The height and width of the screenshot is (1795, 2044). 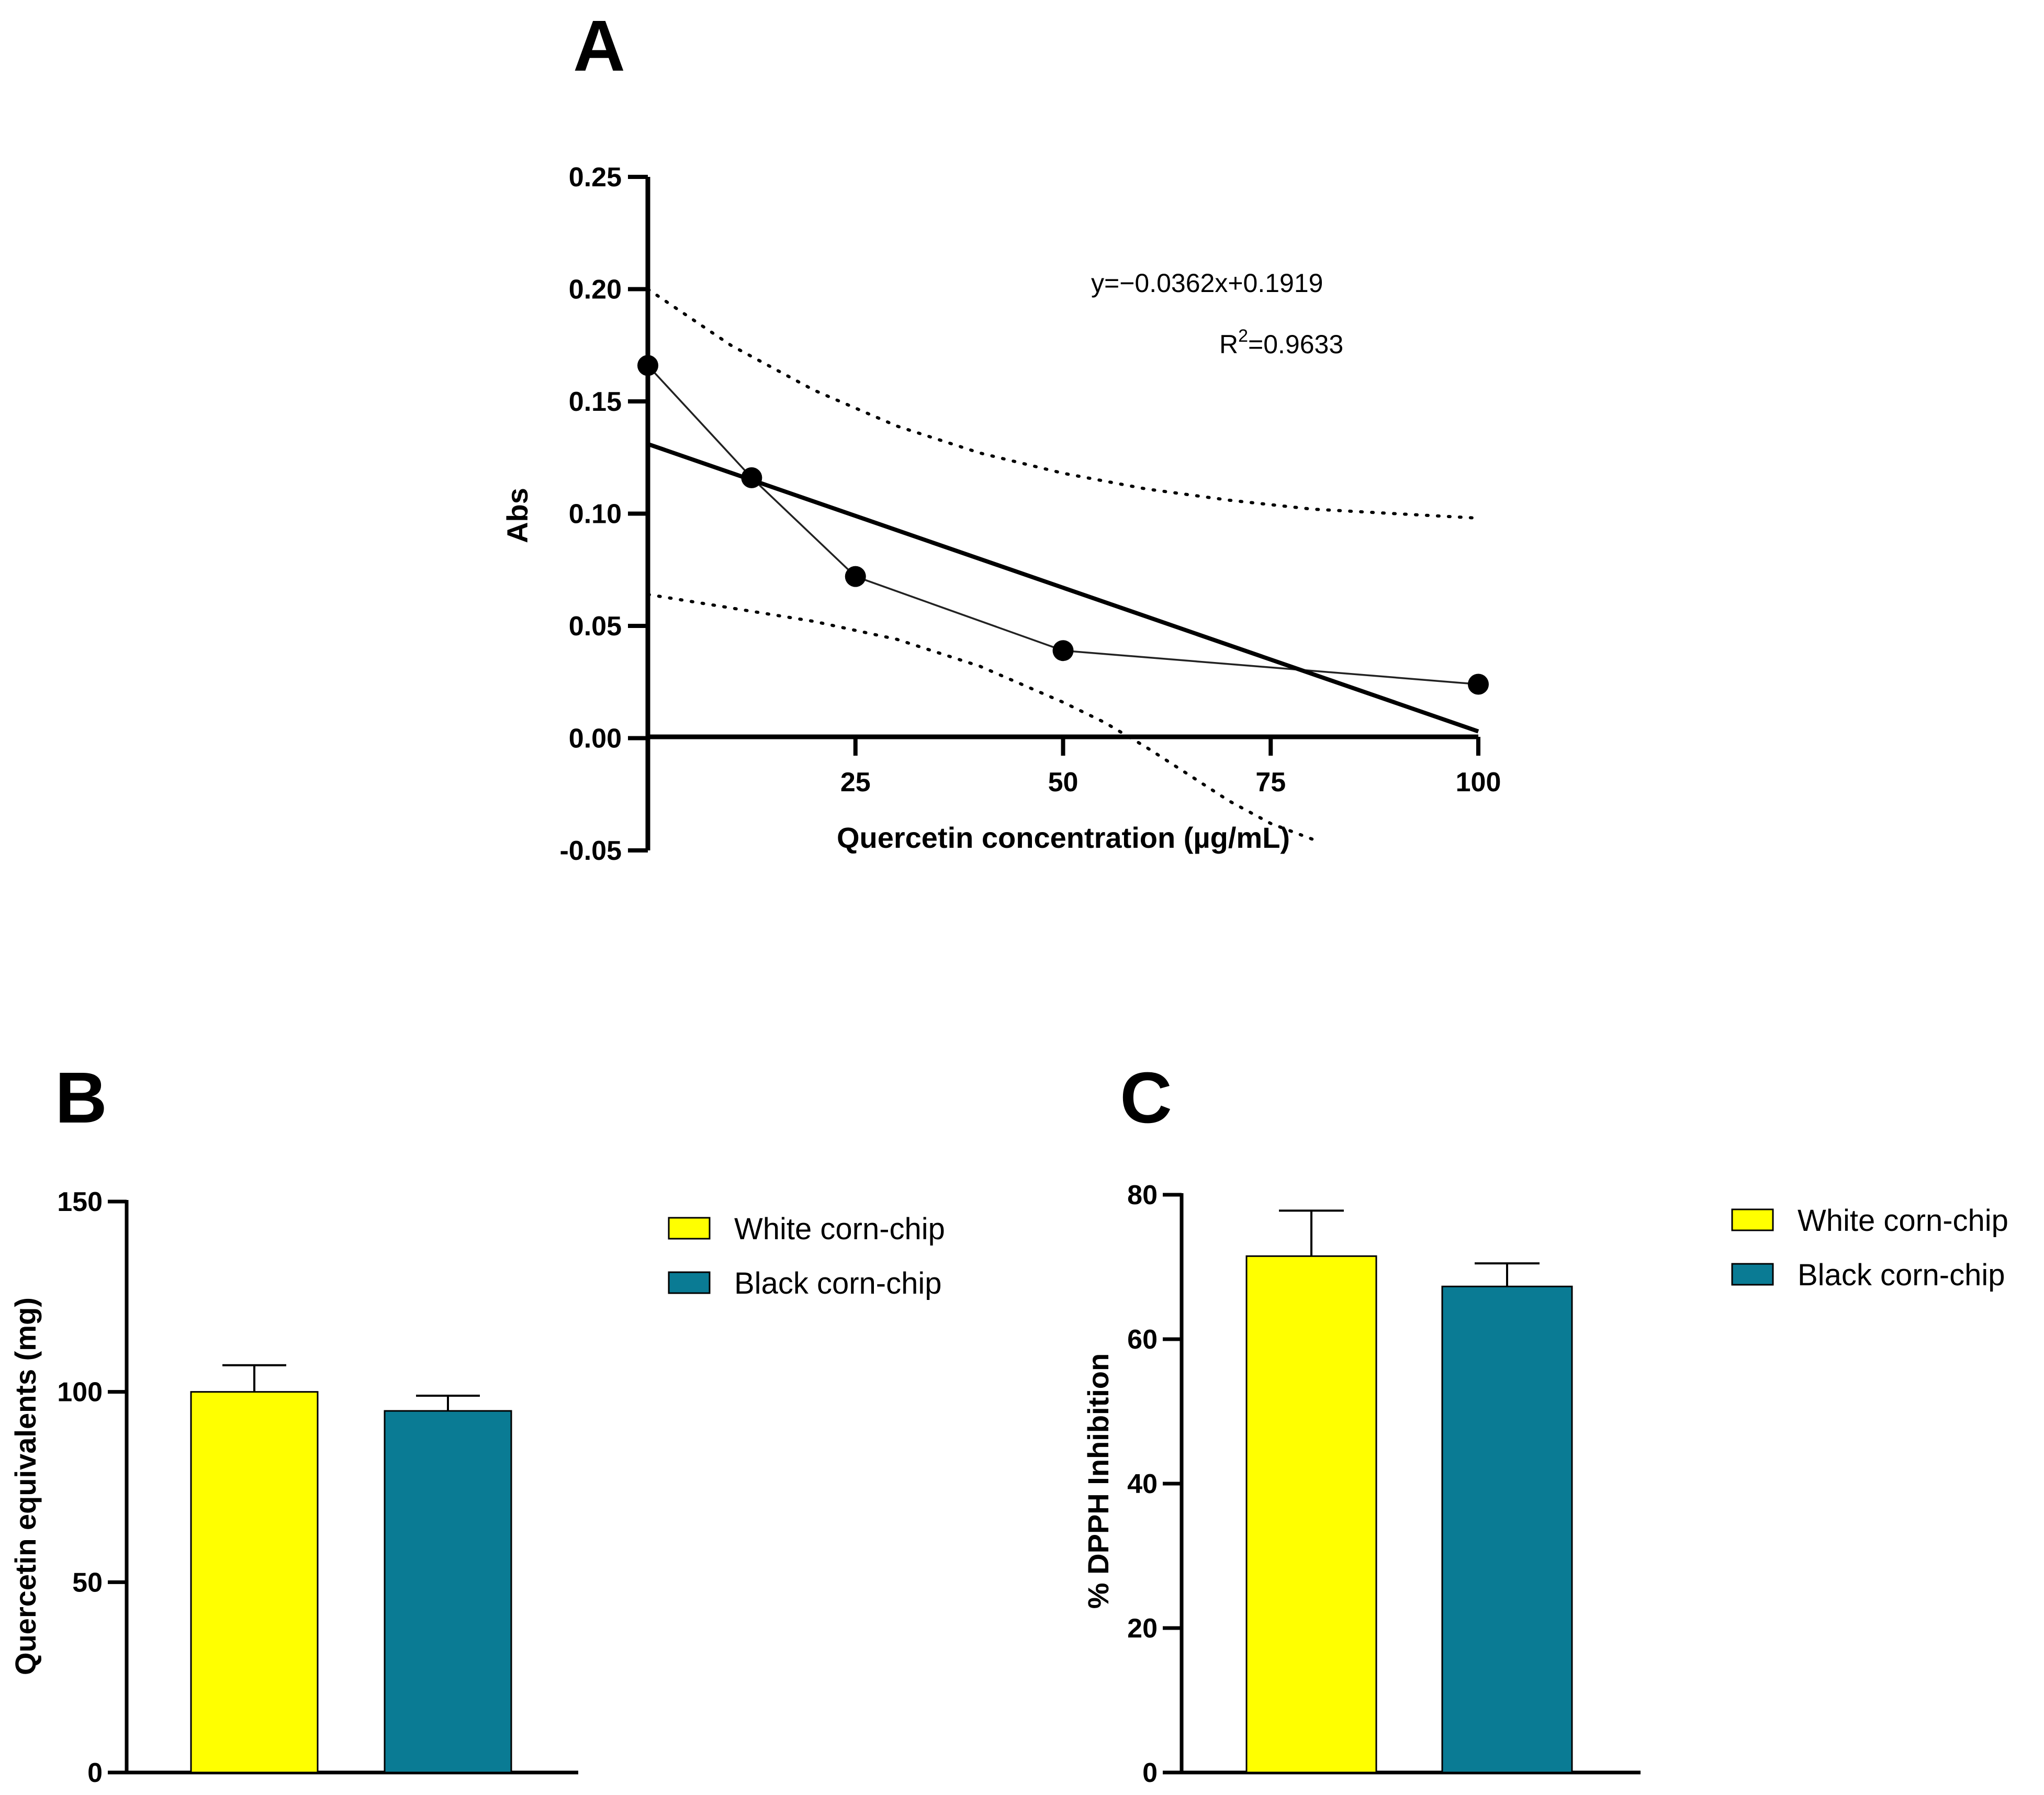 What do you see at coordinates (1063, 588) in the screenshot?
I see `panel-a-fit-line` at bounding box center [1063, 588].